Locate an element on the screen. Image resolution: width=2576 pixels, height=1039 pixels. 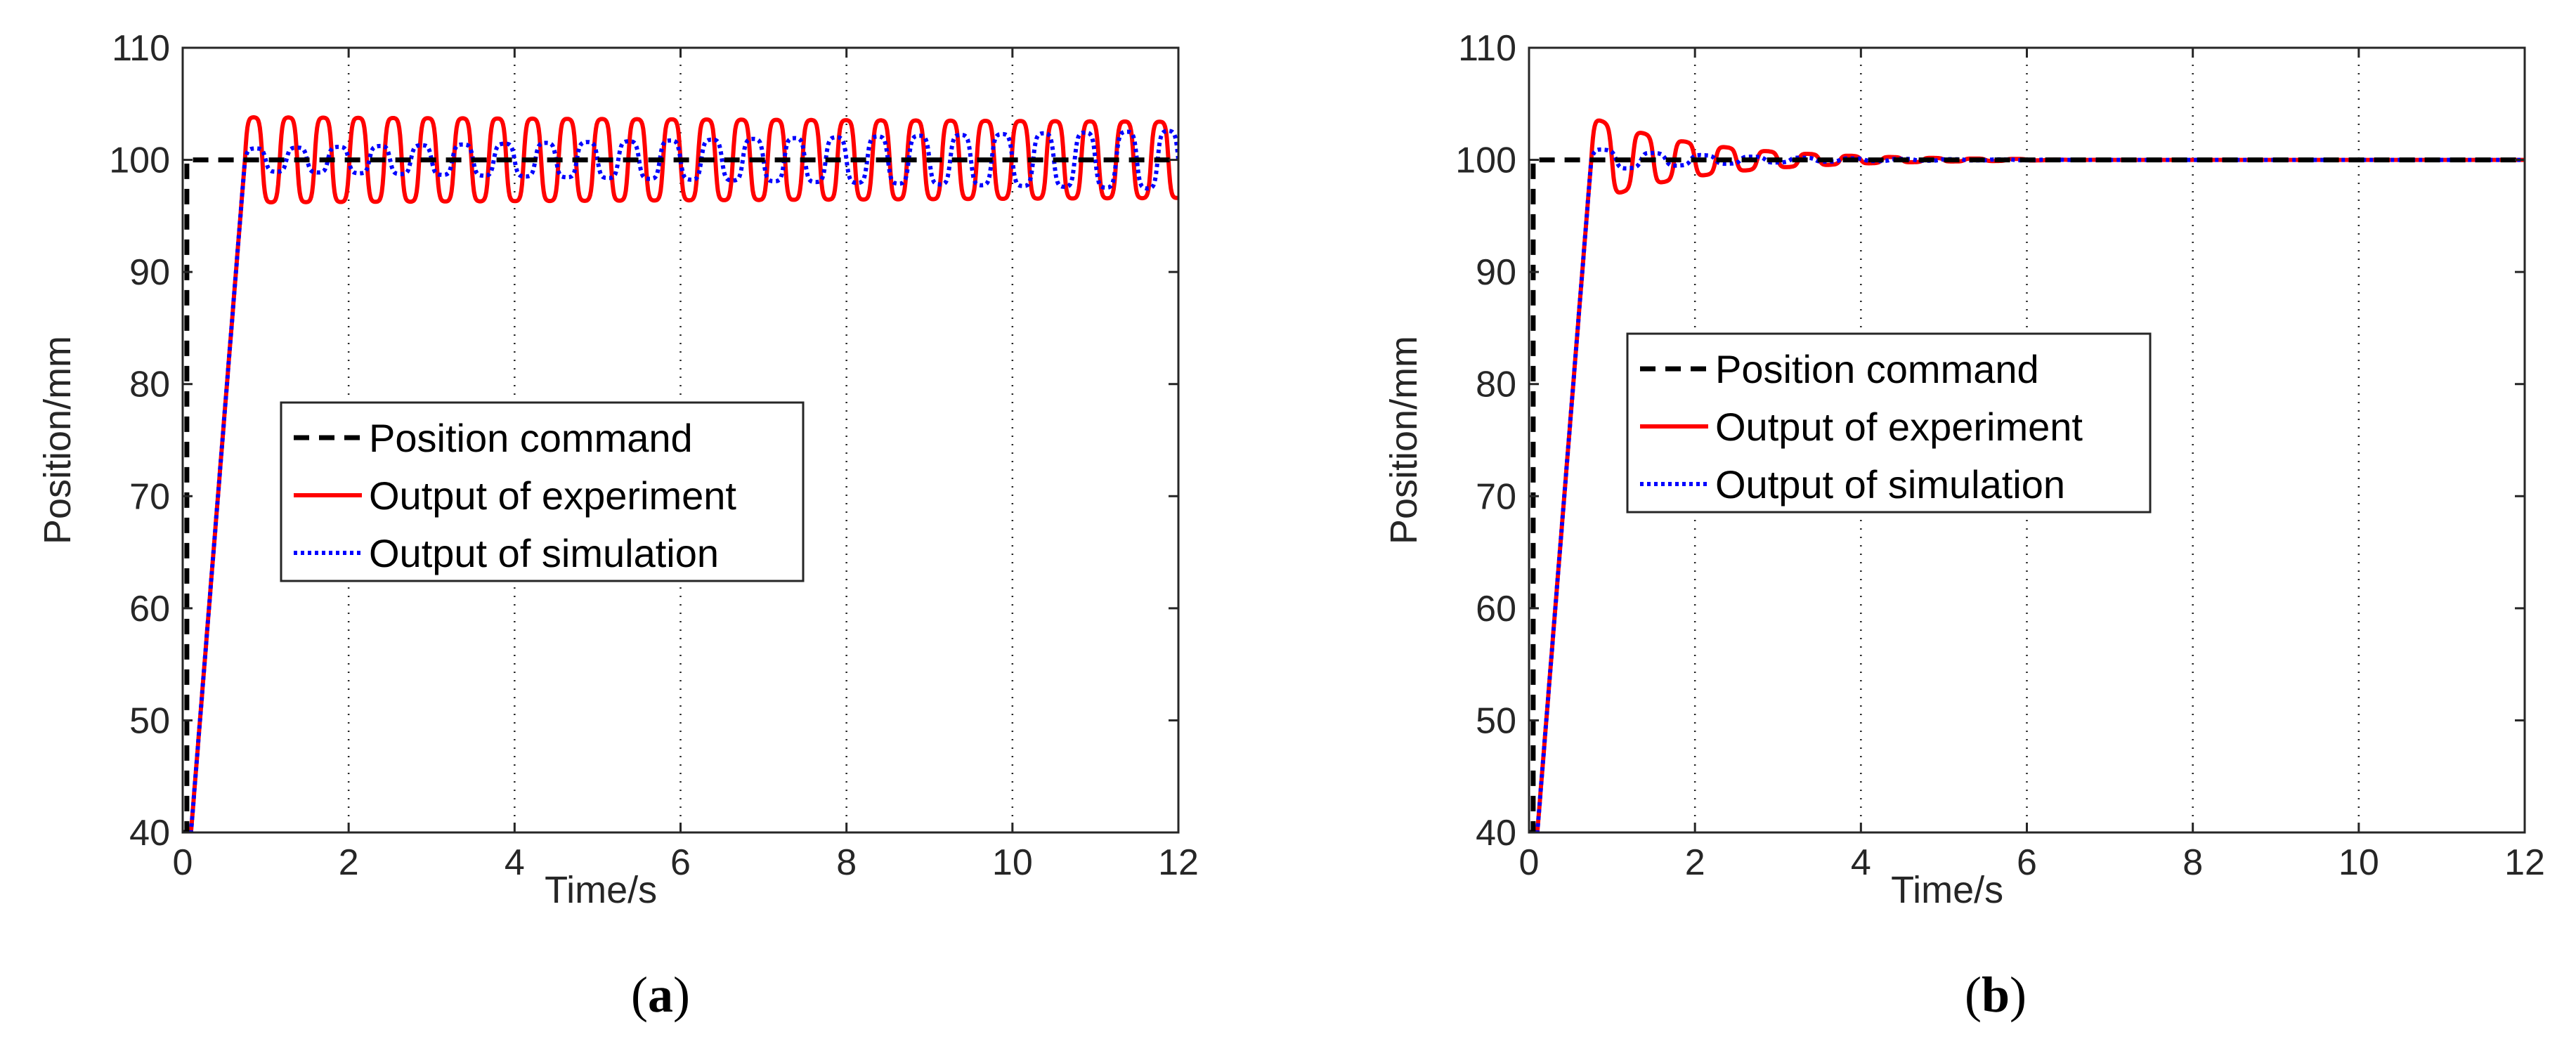
panel-a-legend-label-command: Position command is located at coordinates (531, 438).